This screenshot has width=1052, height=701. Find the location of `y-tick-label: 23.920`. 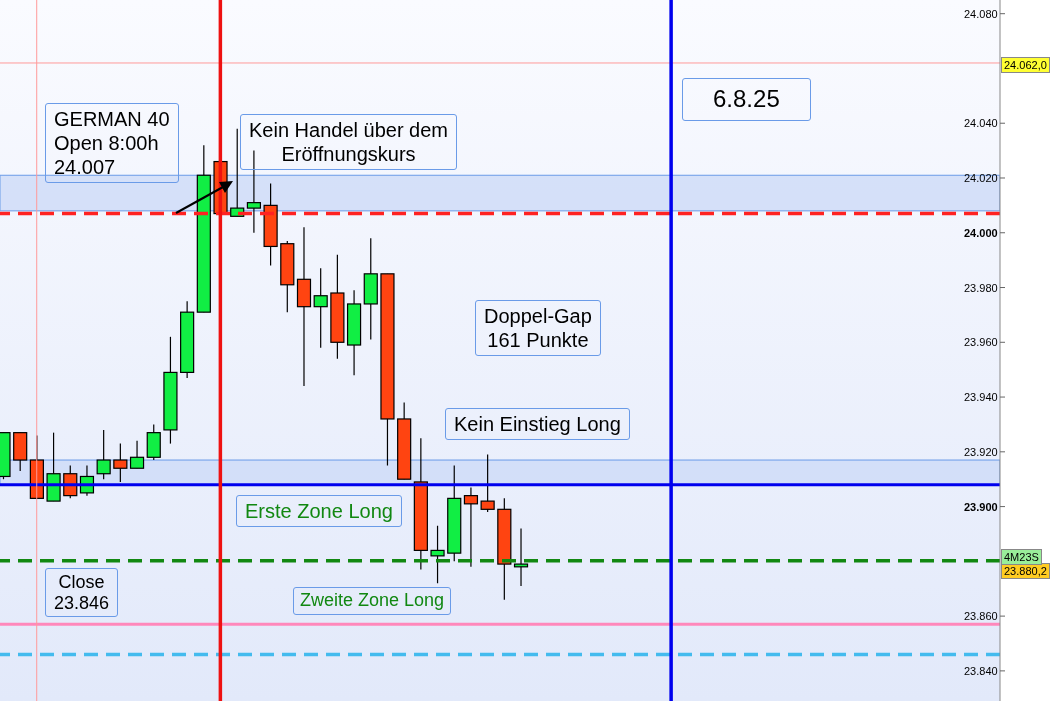

y-tick-label: 23.920 is located at coordinates (981, 451).